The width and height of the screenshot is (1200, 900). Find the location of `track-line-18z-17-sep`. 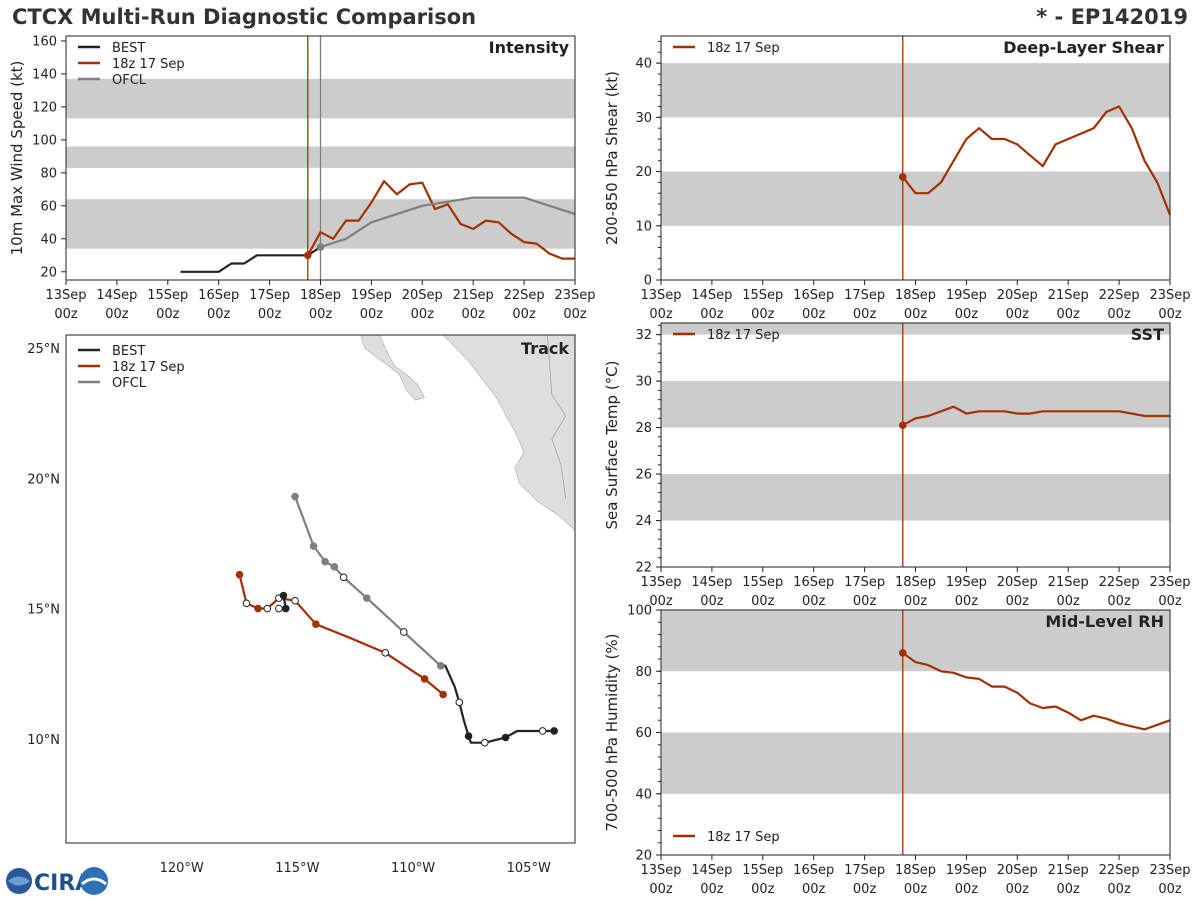

track-line-18z-17-sep is located at coordinates (341, 635).